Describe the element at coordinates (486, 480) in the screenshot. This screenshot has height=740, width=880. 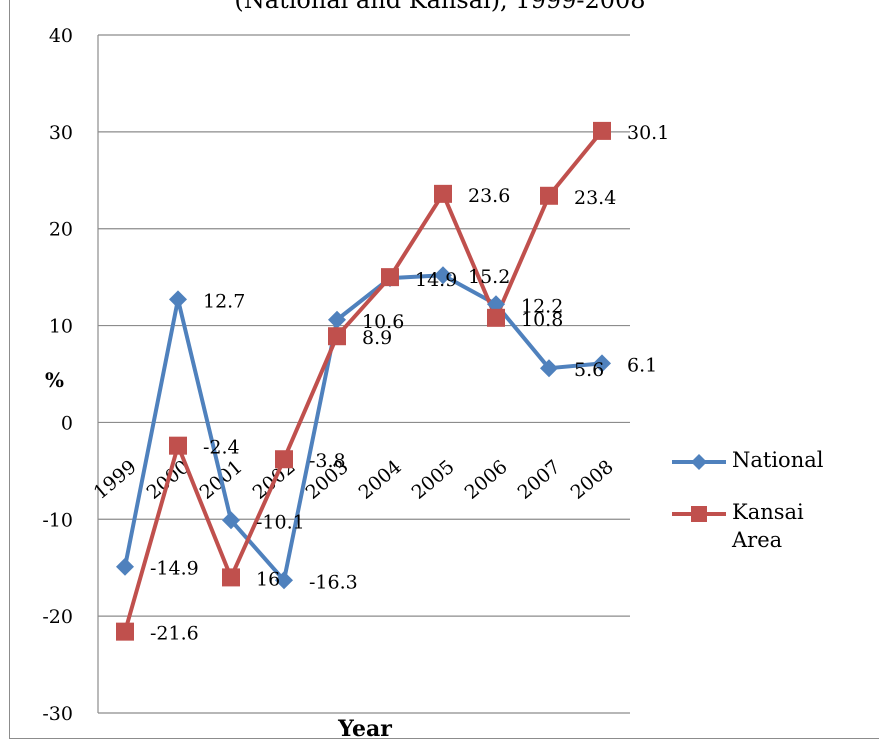
I see `x-tick-label: 2006` at that location.